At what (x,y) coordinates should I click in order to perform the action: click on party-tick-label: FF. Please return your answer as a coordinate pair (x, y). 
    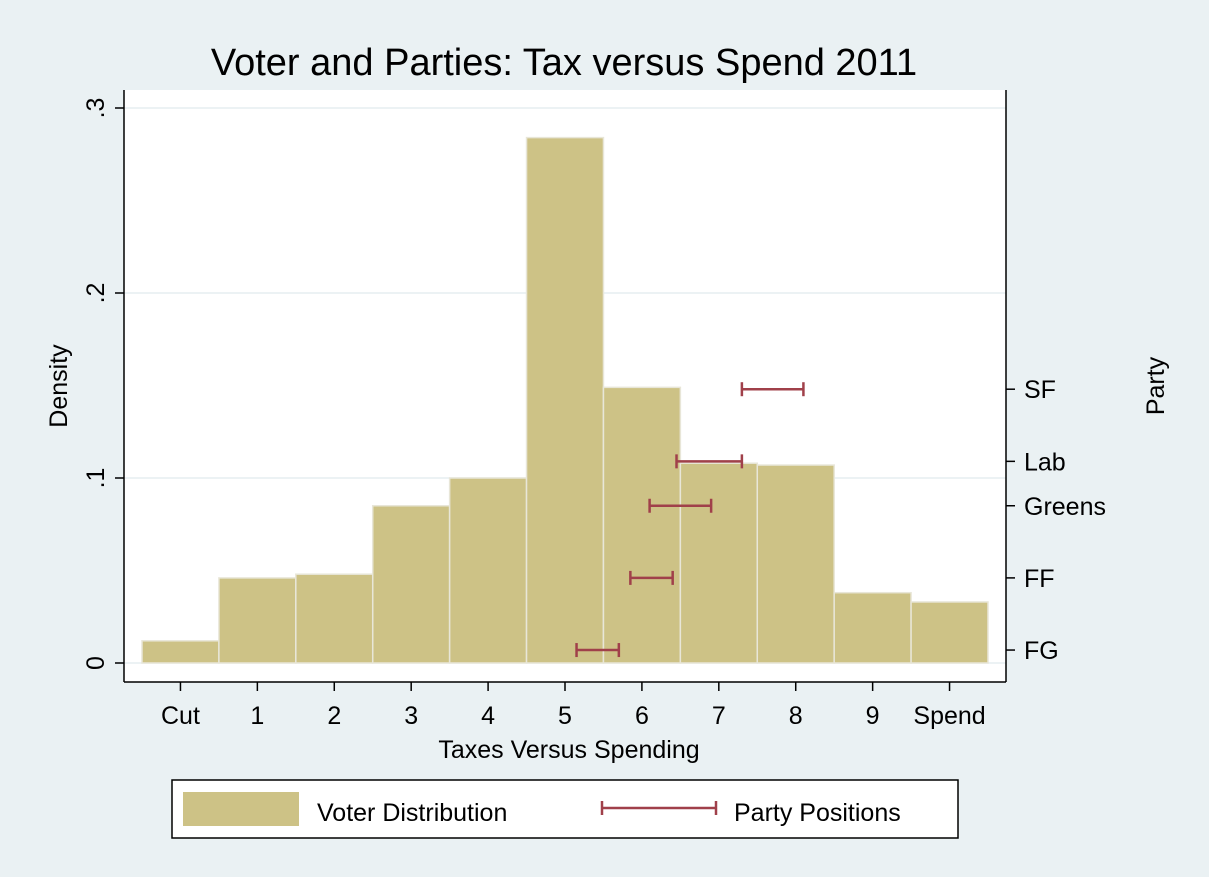
    Looking at the image, I should click on (1039, 579).